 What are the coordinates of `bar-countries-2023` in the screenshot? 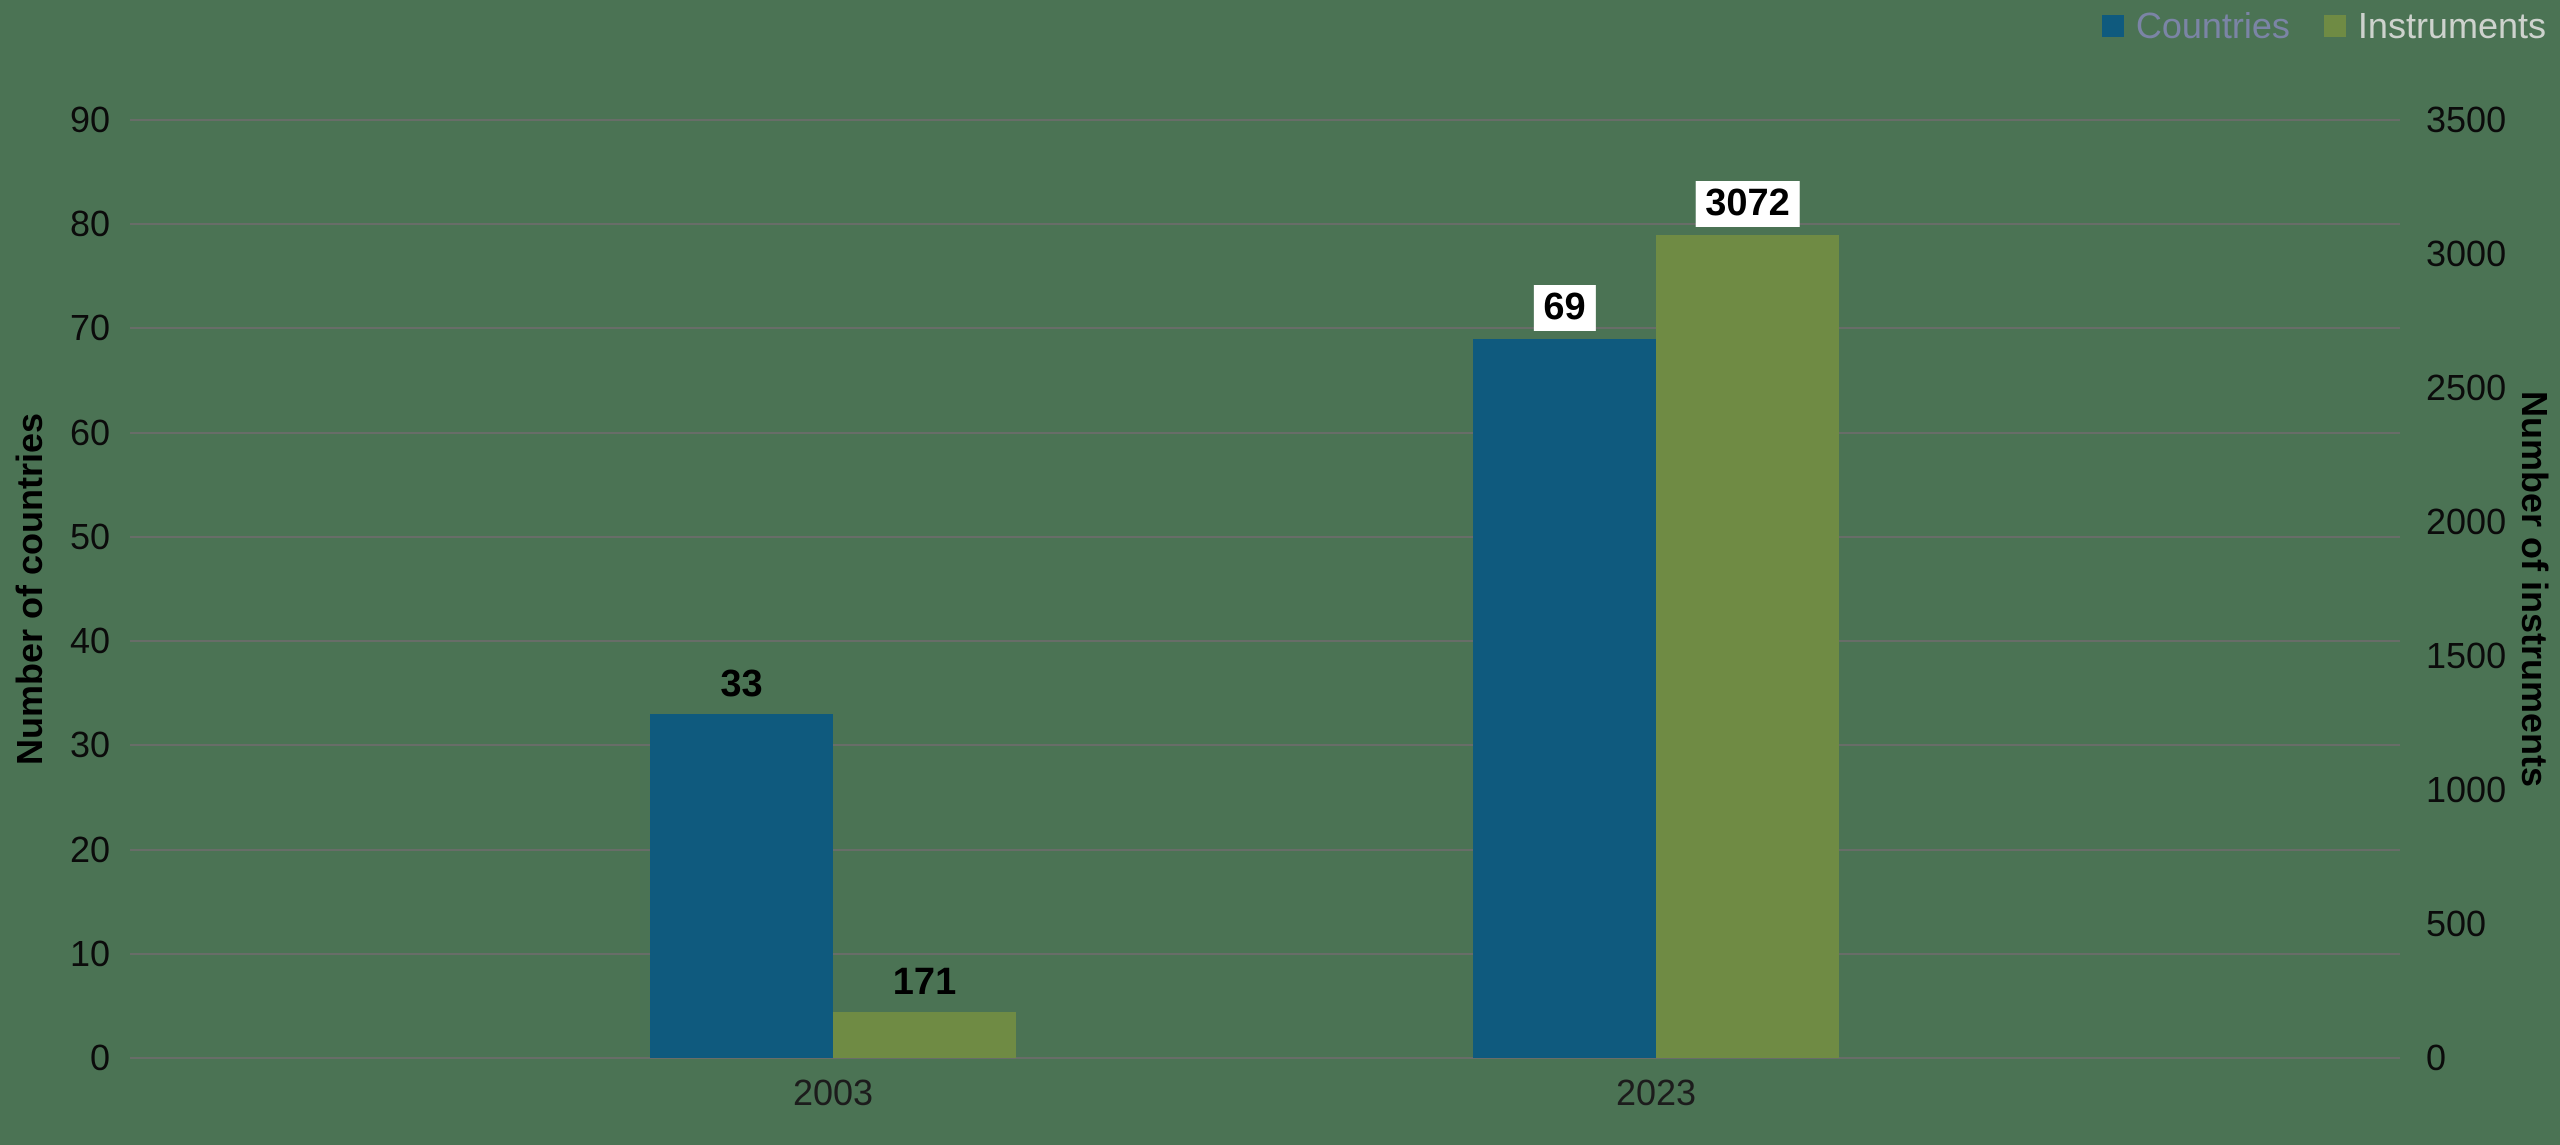 It's located at (1564, 698).